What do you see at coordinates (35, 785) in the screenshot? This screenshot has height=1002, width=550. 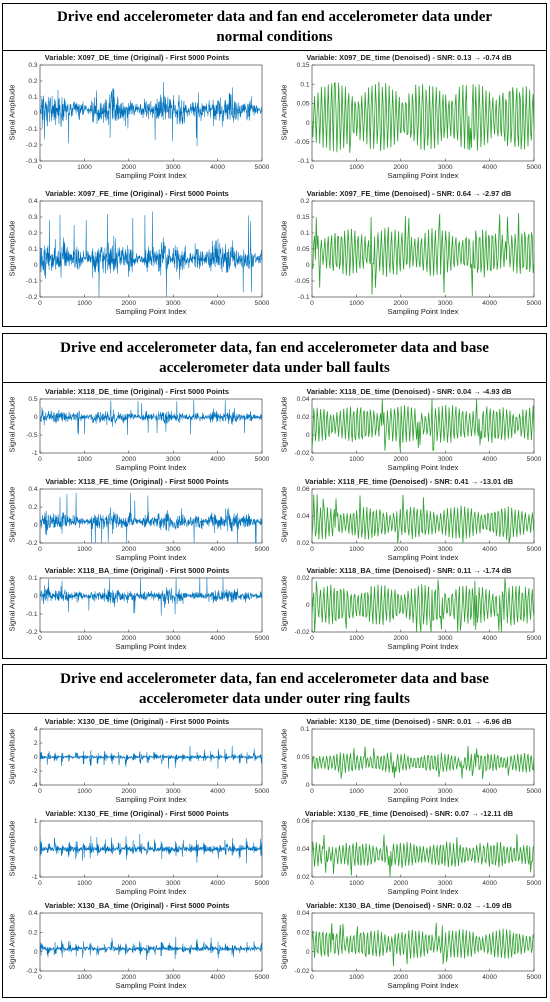 I see `y-tick-label: -4` at bounding box center [35, 785].